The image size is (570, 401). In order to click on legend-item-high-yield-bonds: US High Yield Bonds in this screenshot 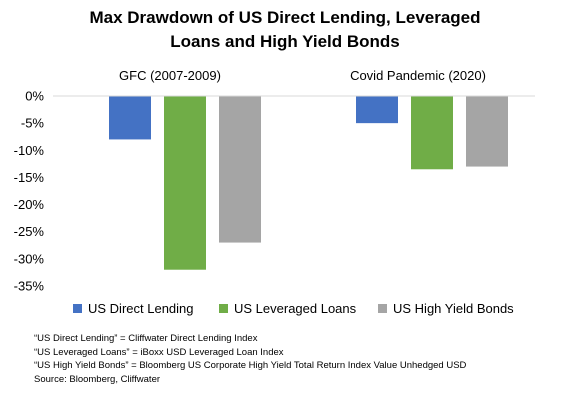, I will do `click(446, 308)`.